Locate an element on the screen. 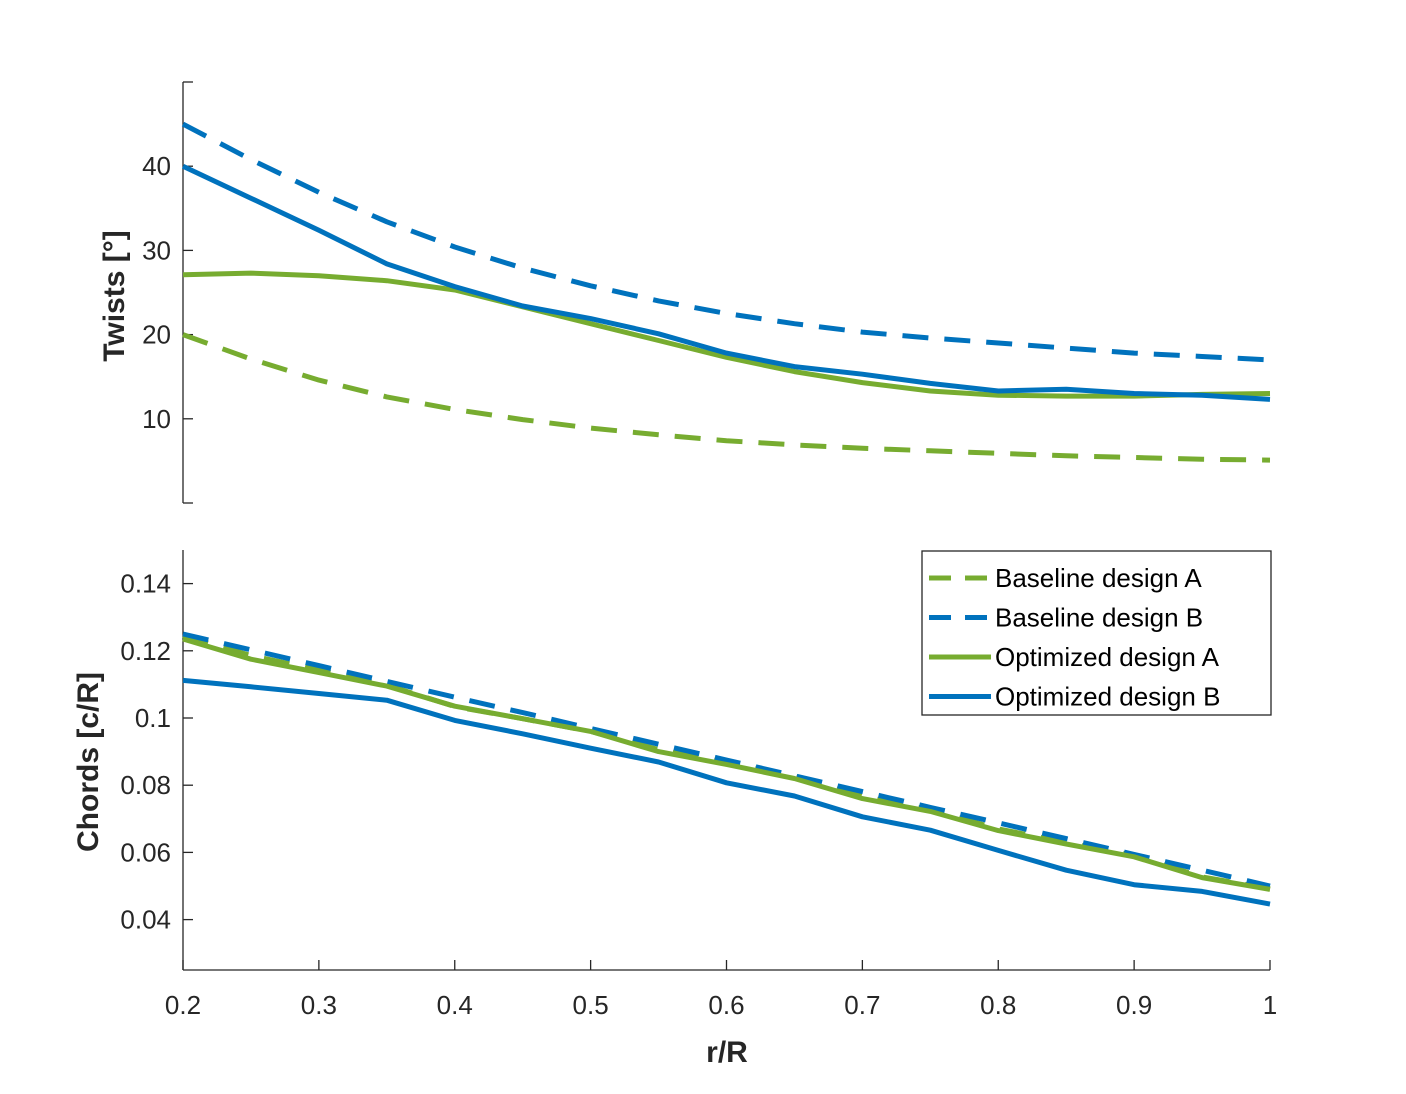 Image resolution: width=1406 pixels, height=1094 pixels. twists-series-baseline-design-a is located at coordinates (726, 397).